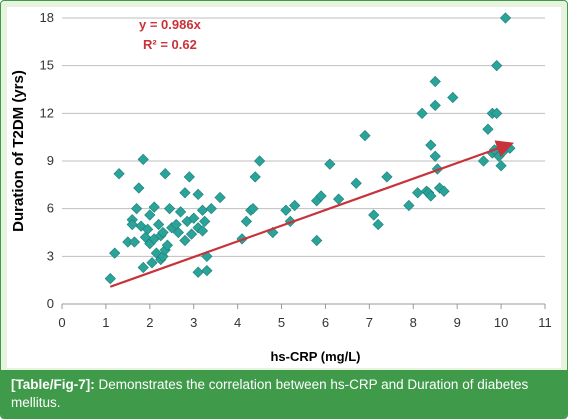  What do you see at coordinates (53, 384) in the screenshot?
I see `caption-label: [Table/Fig-7]:` at bounding box center [53, 384].